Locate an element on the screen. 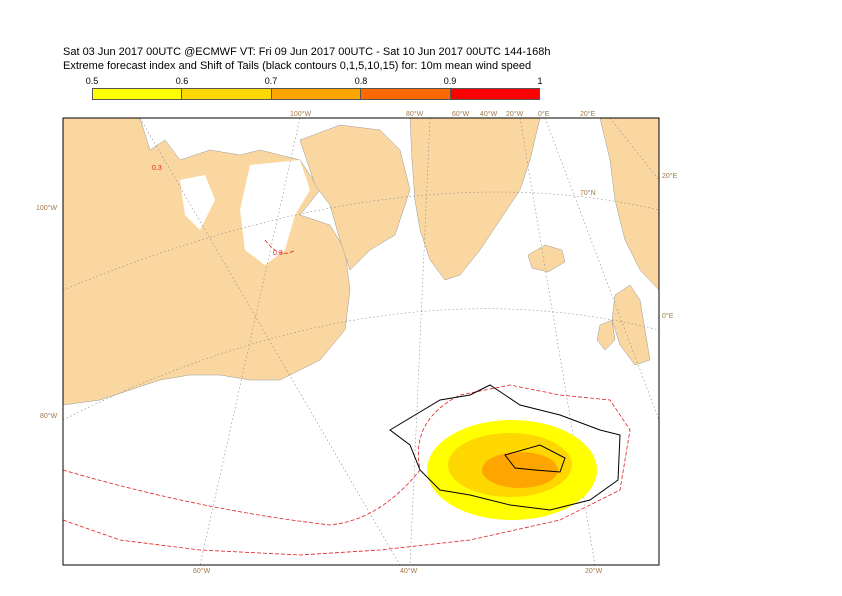 The height and width of the screenshot is (596, 842). lat-label: 70°N is located at coordinates (588, 193).